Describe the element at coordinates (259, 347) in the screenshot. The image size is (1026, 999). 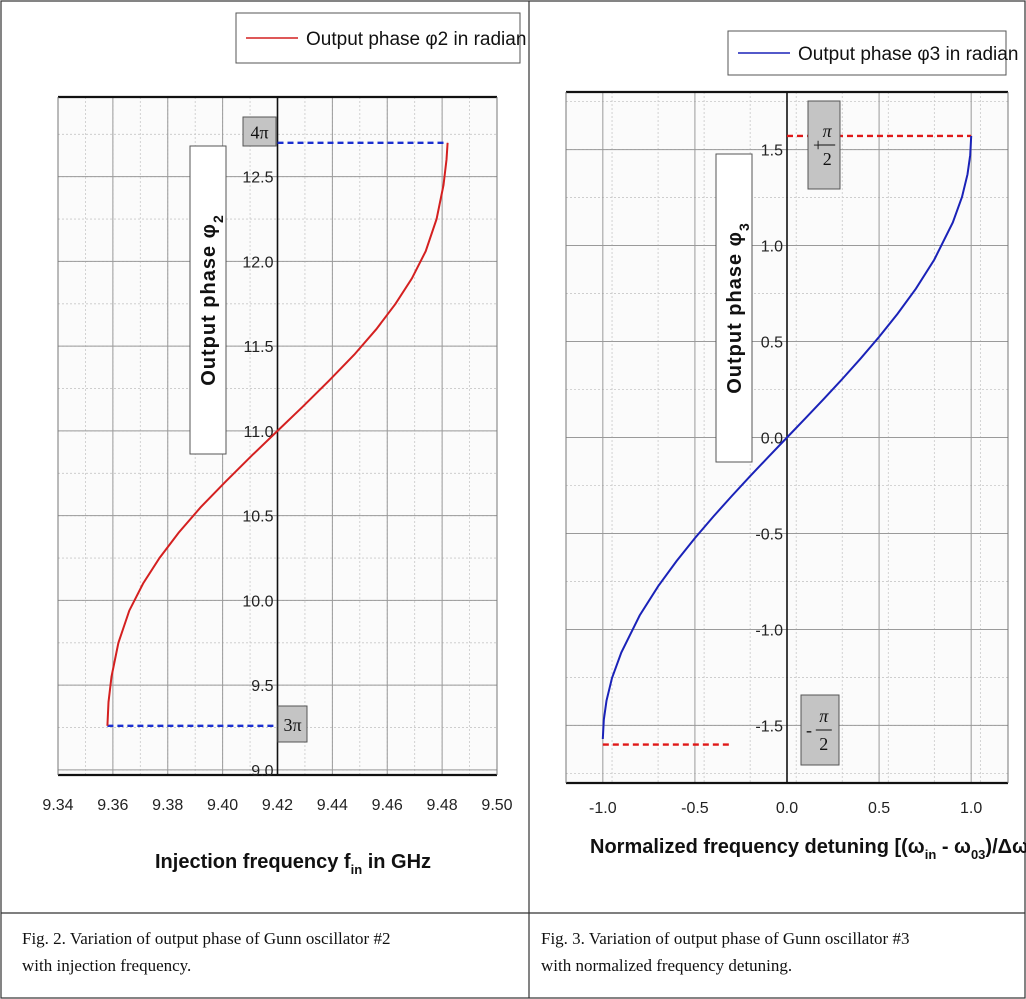
I see `fig2-y-tick-label: 11.5` at that location.